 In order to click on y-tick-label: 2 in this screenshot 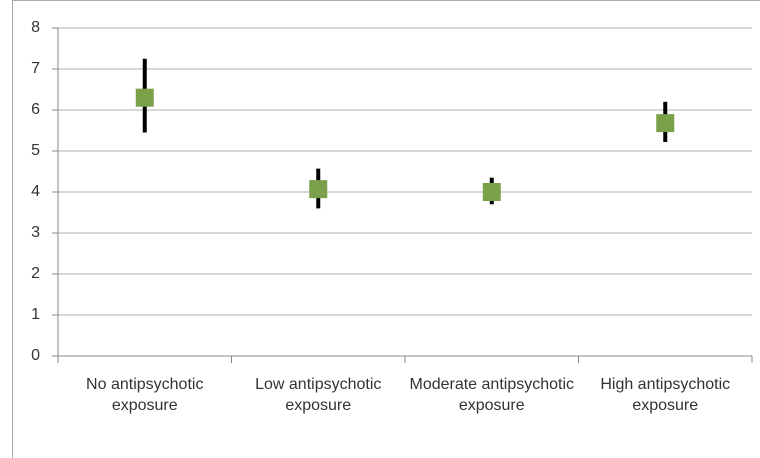, I will do `click(35, 273)`.